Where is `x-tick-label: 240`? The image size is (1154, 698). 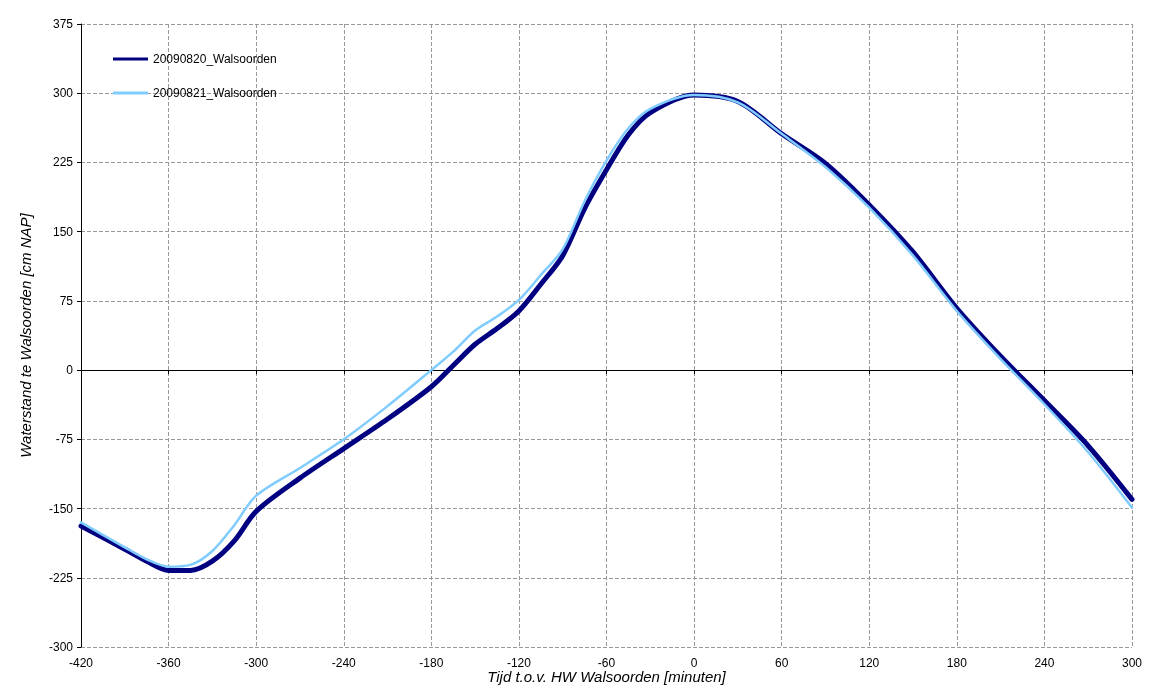 x-tick-label: 240 is located at coordinates (1044, 663).